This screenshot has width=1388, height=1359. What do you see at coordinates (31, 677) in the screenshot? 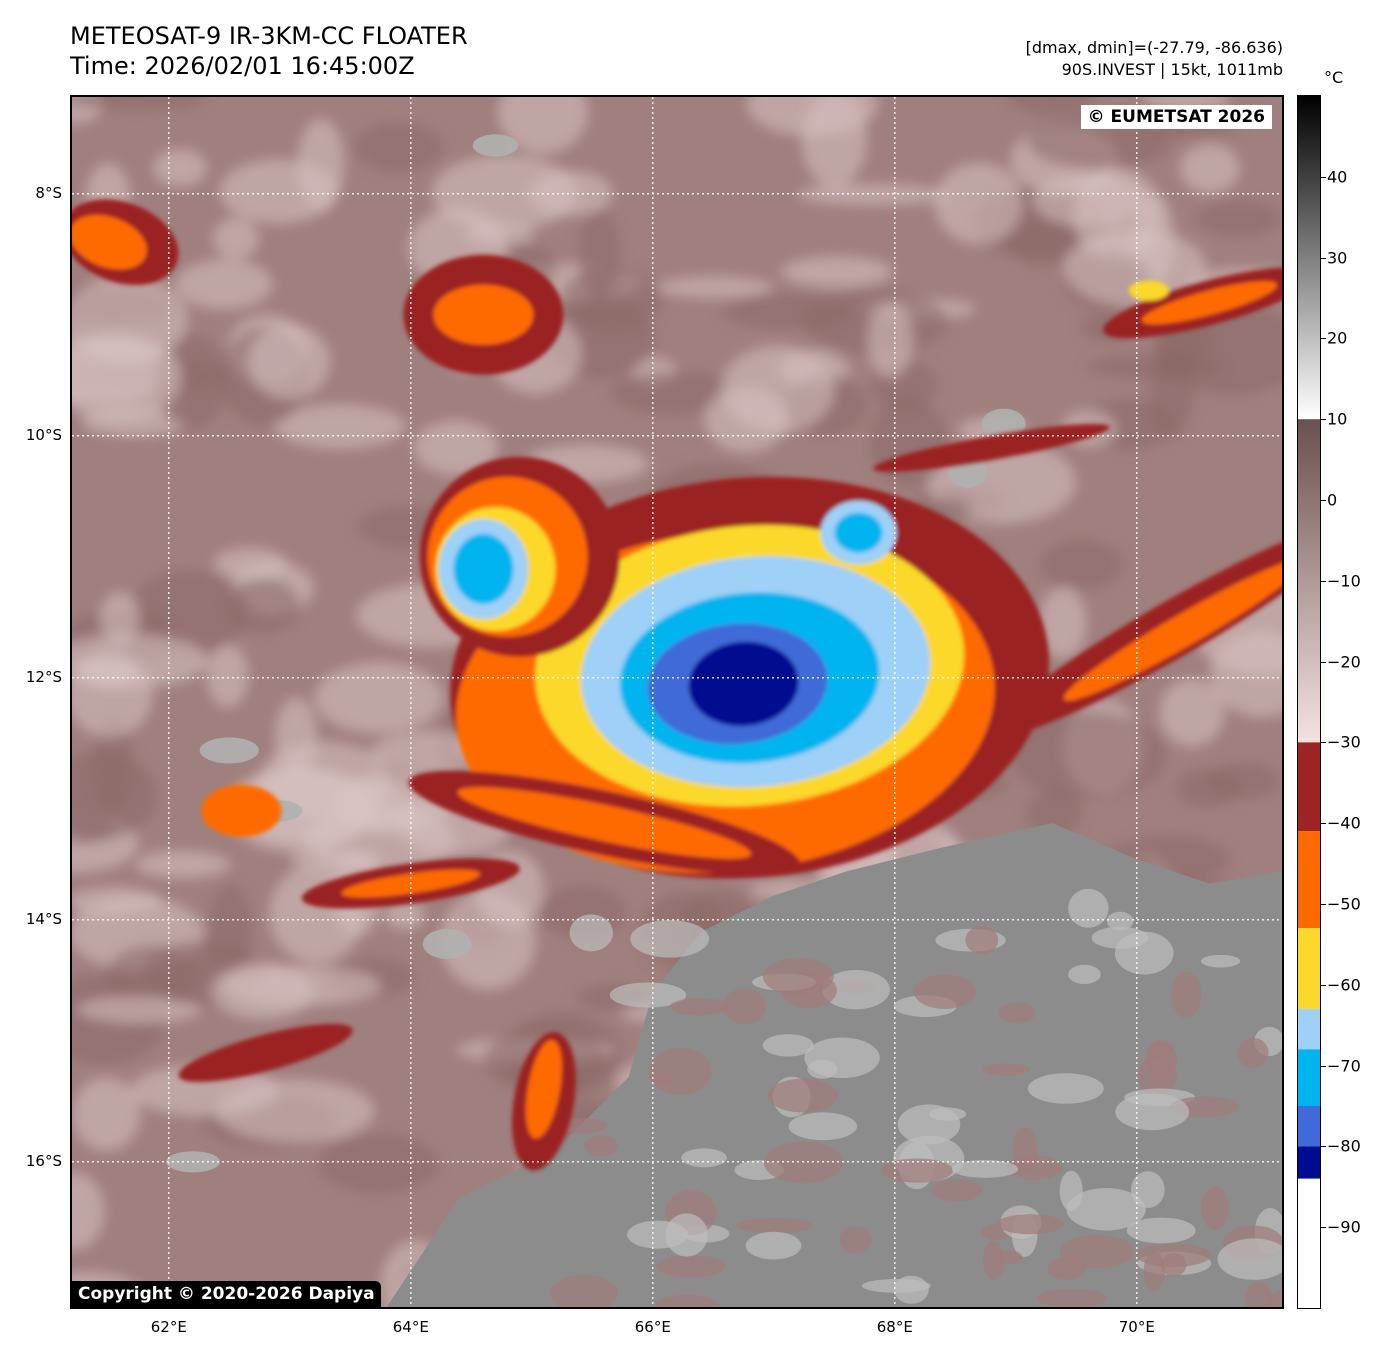
I see `latitude-label: 12°S` at bounding box center [31, 677].